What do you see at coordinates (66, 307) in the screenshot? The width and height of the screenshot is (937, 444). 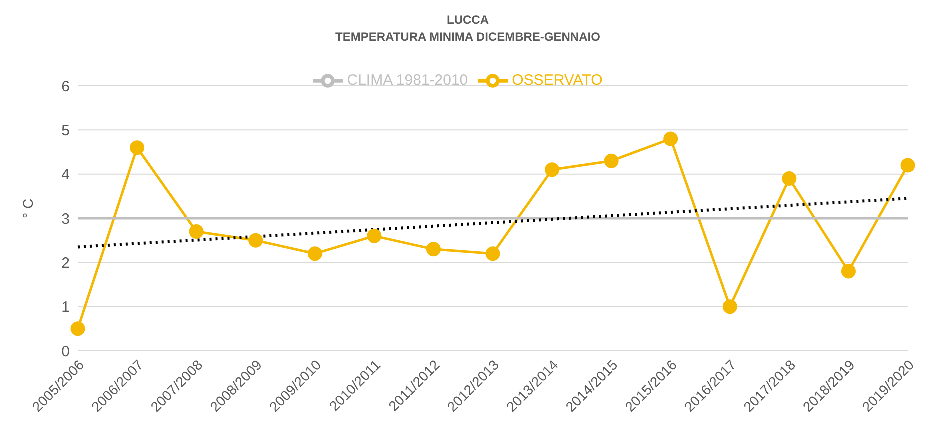 I see `y-tick-label: 1` at bounding box center [66, 307].